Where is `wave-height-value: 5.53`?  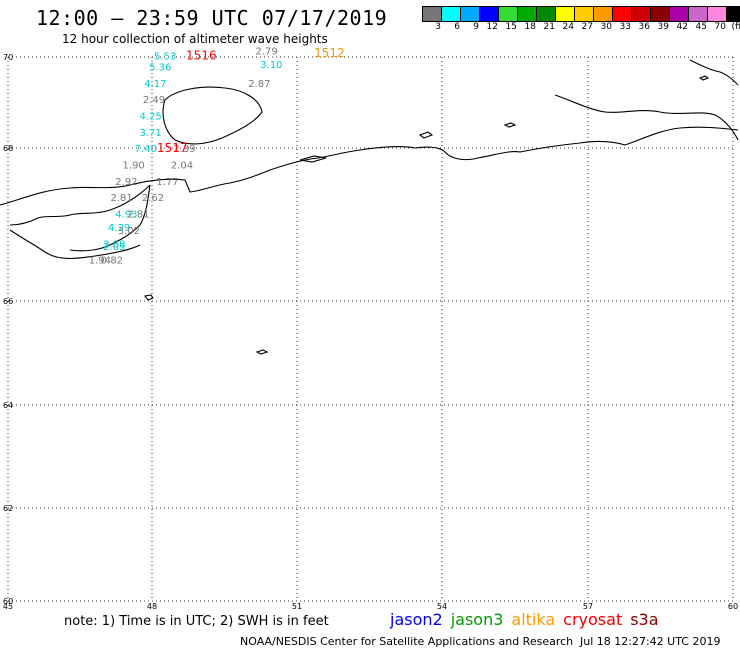 wave-height-value: 5.53 is located at coordinates (165, 57).